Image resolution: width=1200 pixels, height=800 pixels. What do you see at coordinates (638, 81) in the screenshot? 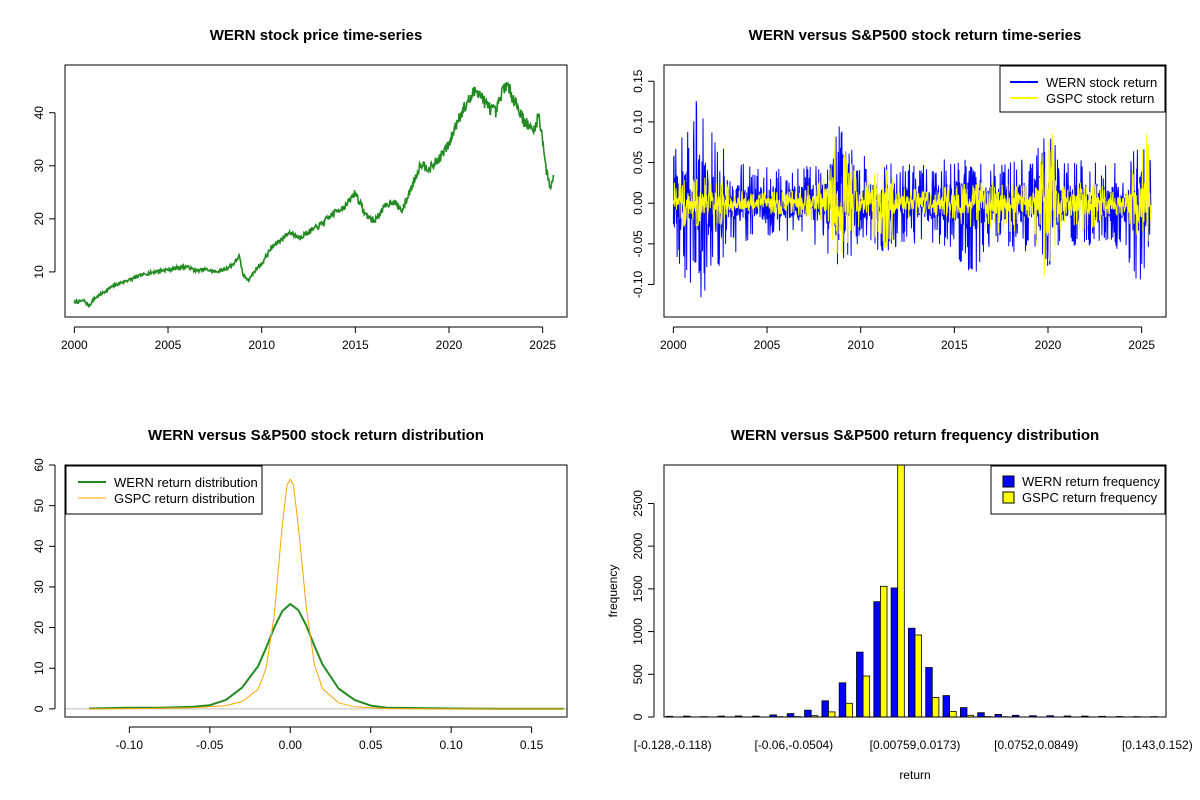
I see `y-tick-label: 0.15` at bounding box center [638, 81].